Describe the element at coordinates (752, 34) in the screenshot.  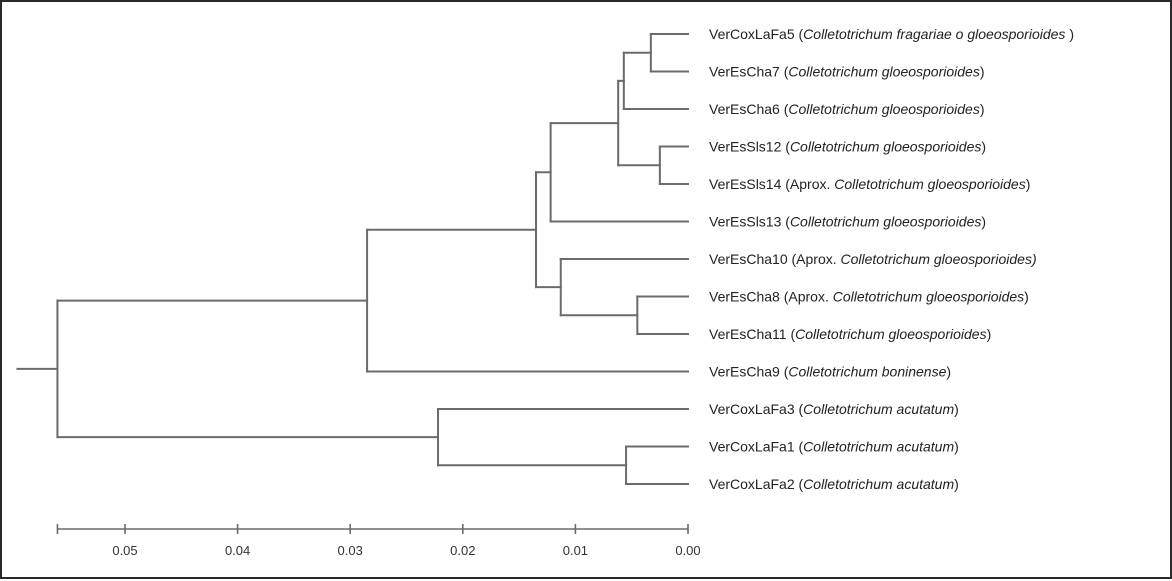
I see `leaf-id: VerCoxLaFa5` at that location.